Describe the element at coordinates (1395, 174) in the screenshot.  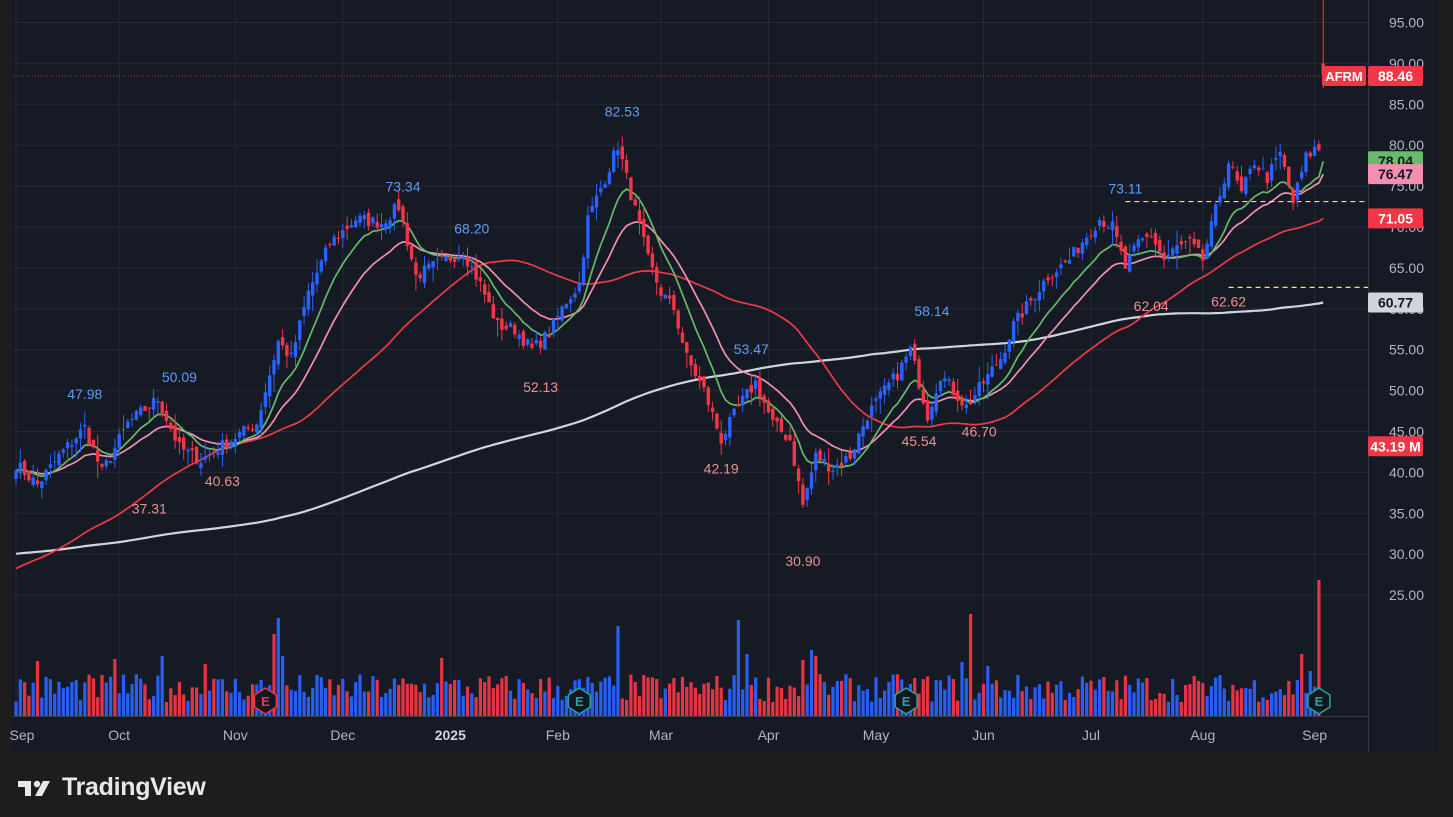
I see `price-badge: 76.47` at that location.